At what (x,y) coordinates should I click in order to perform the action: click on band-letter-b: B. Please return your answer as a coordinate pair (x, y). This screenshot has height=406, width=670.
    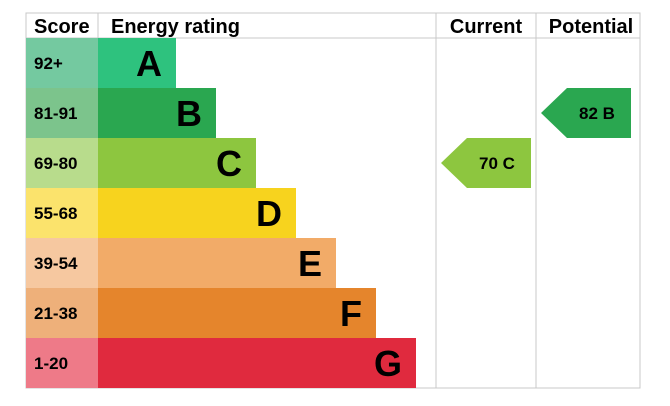
    Looking at the image, I should click on (189, 113).